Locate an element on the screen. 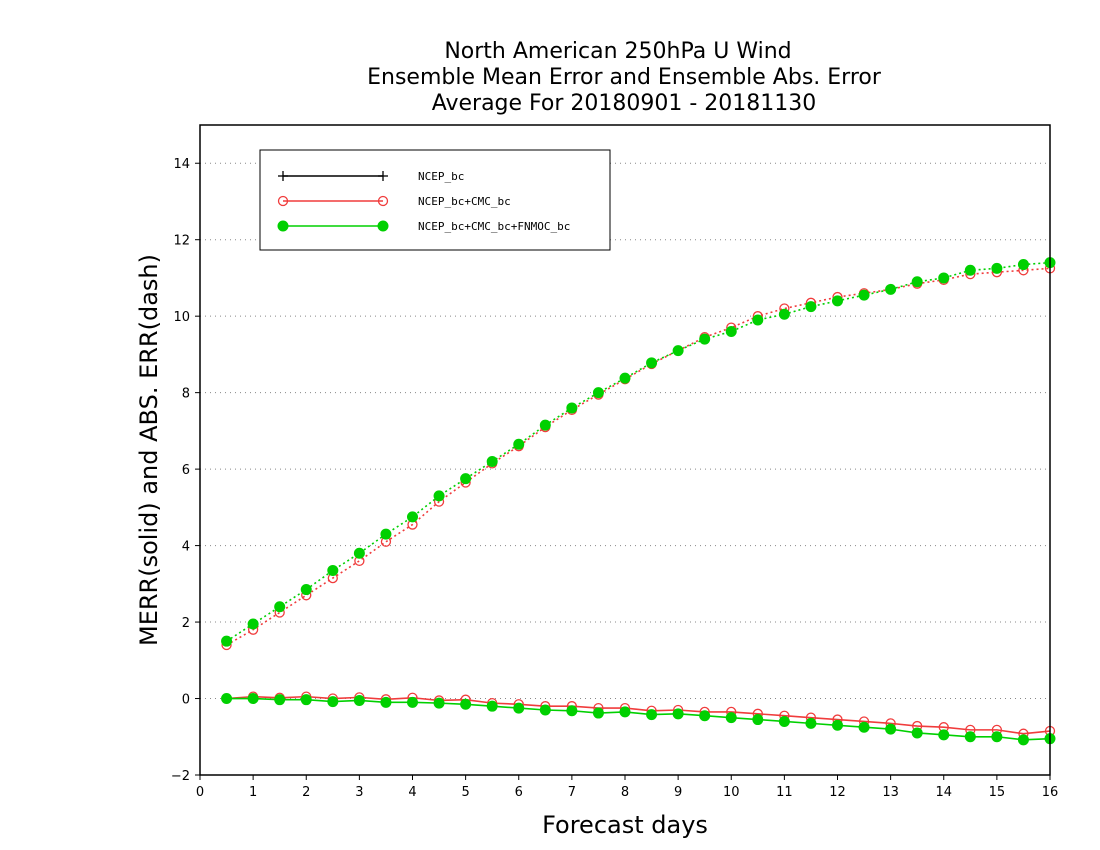 The image size is (1100, 850). x-tick-label: 9 is located at coordinates (678, 792).